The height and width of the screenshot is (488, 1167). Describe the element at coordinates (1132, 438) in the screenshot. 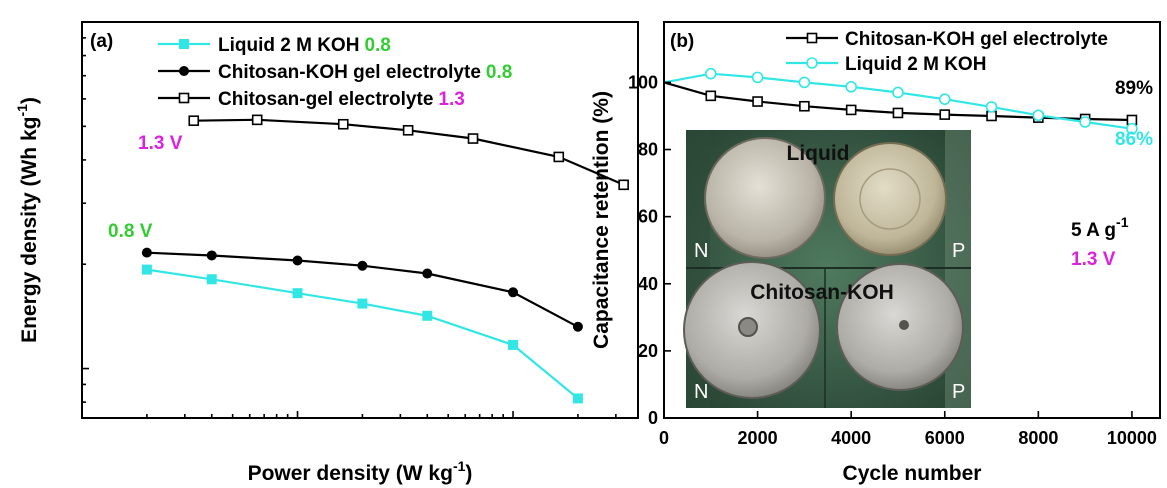

I see `panel-b-x-tick-label-5: 10000` at that location.